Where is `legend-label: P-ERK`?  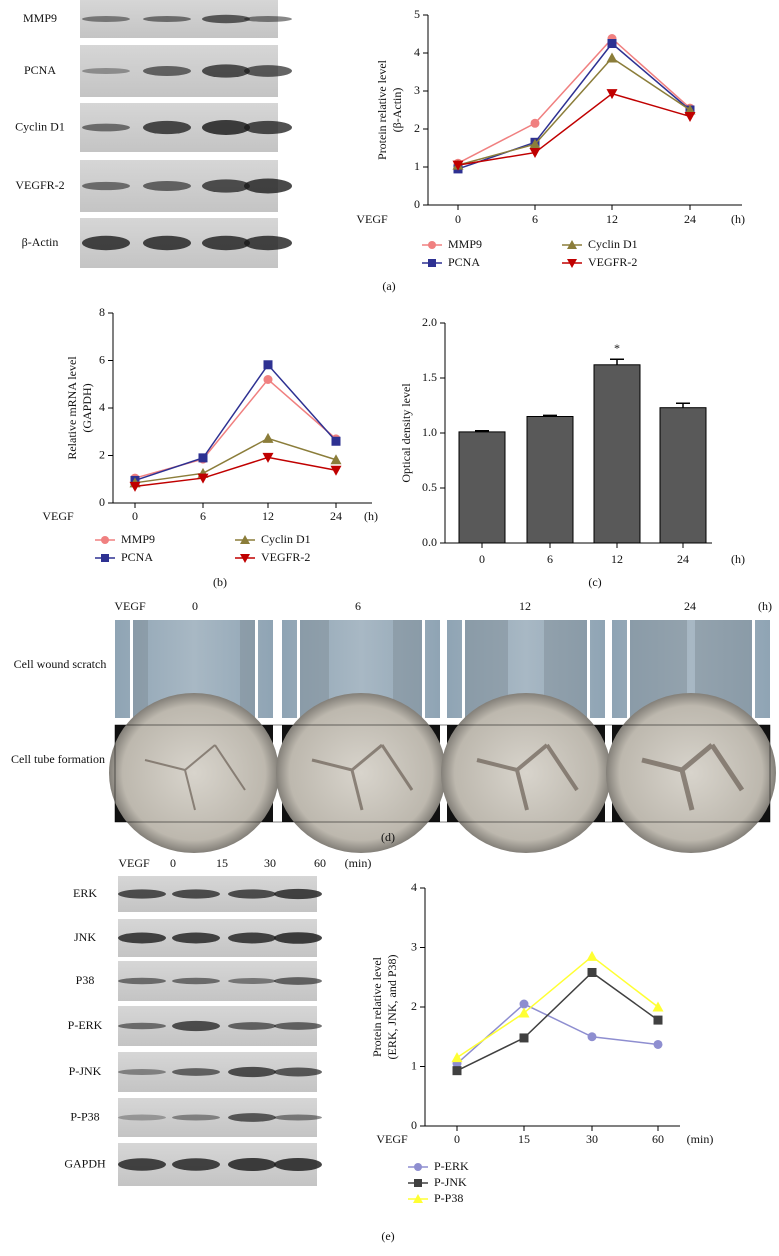 legend-label: P-ERK is located at coordinates (451, 1166).